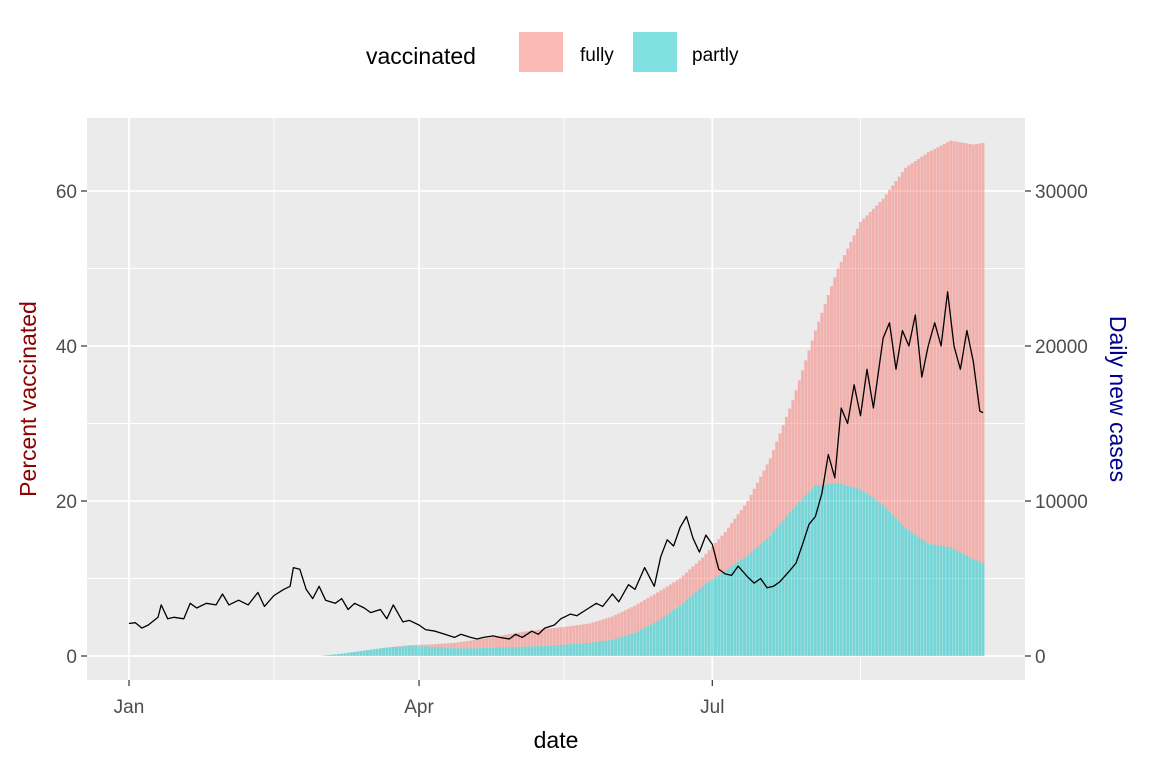 This screenshot has height=768, width=1152. I want to click on y-right-tick-label: 20000, so click(1061, 347).